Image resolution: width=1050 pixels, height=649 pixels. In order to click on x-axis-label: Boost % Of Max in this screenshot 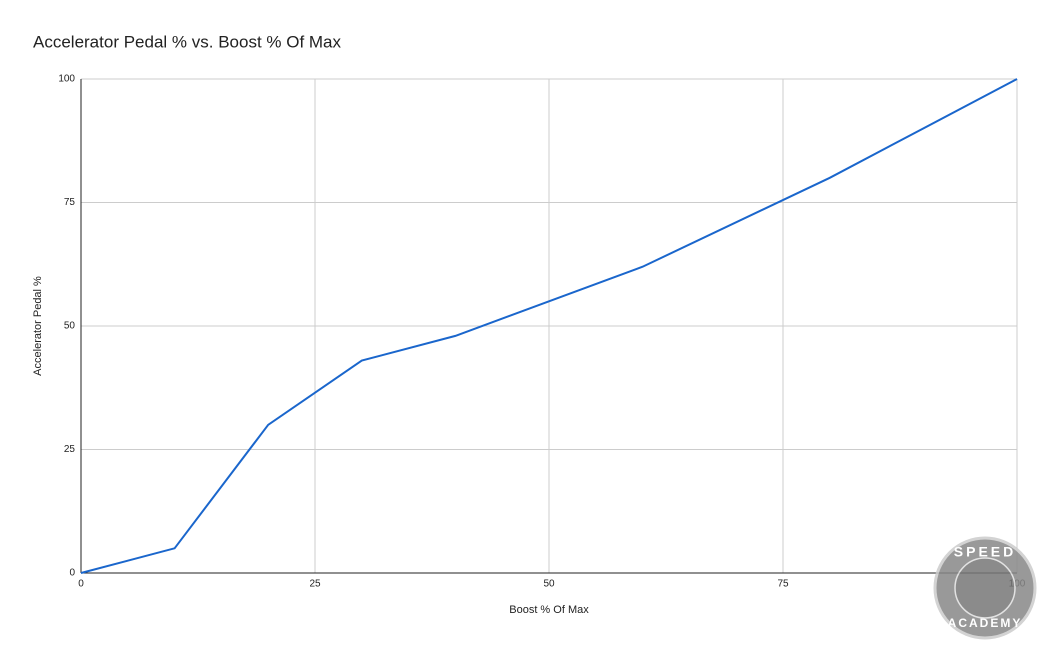, I will do `click(549, 610)`.